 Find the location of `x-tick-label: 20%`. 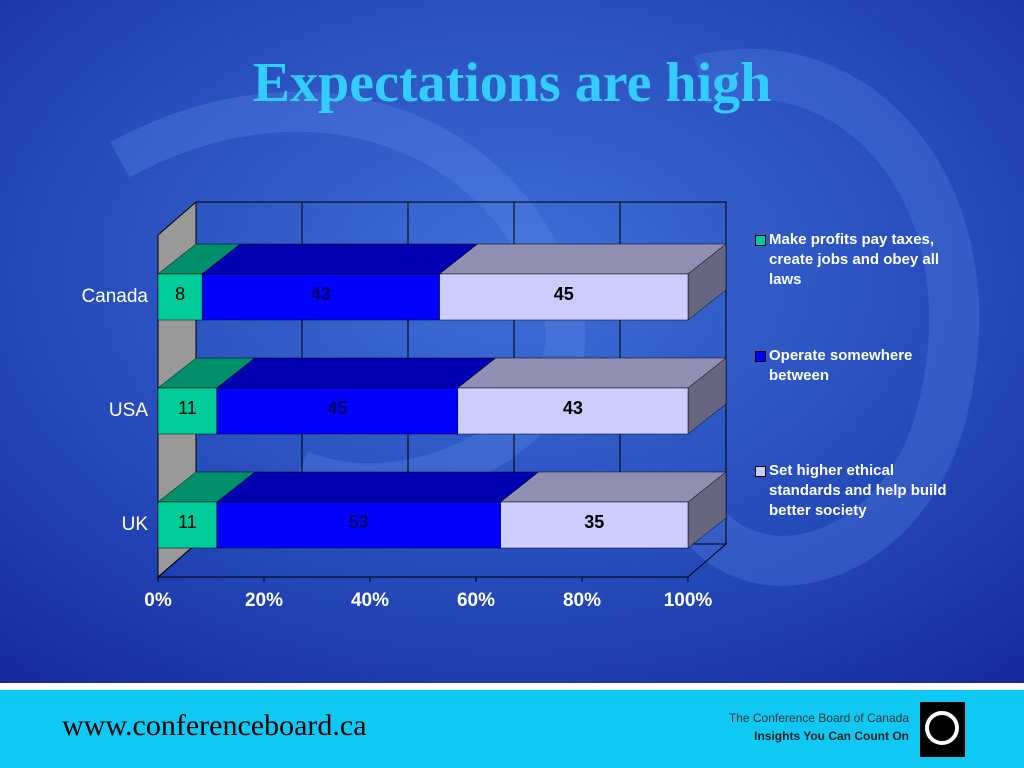

x-tick-label: 20% is located at coordinates (264, 600).